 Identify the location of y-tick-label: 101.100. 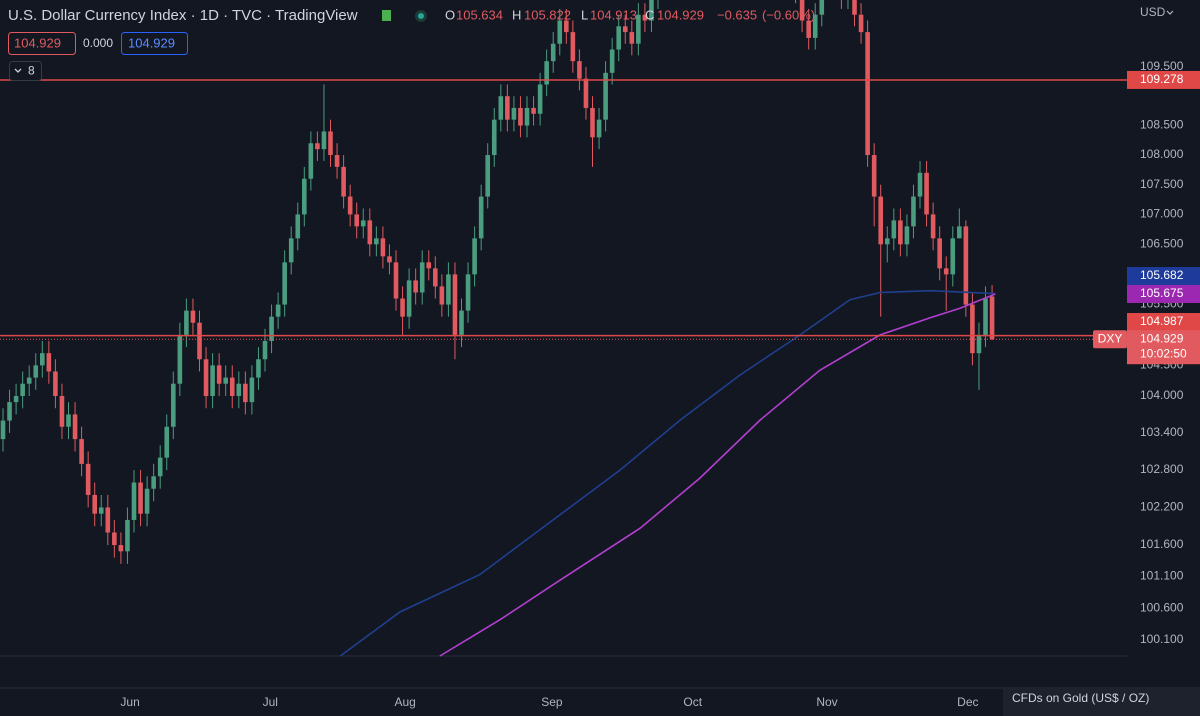
(1162, 576).